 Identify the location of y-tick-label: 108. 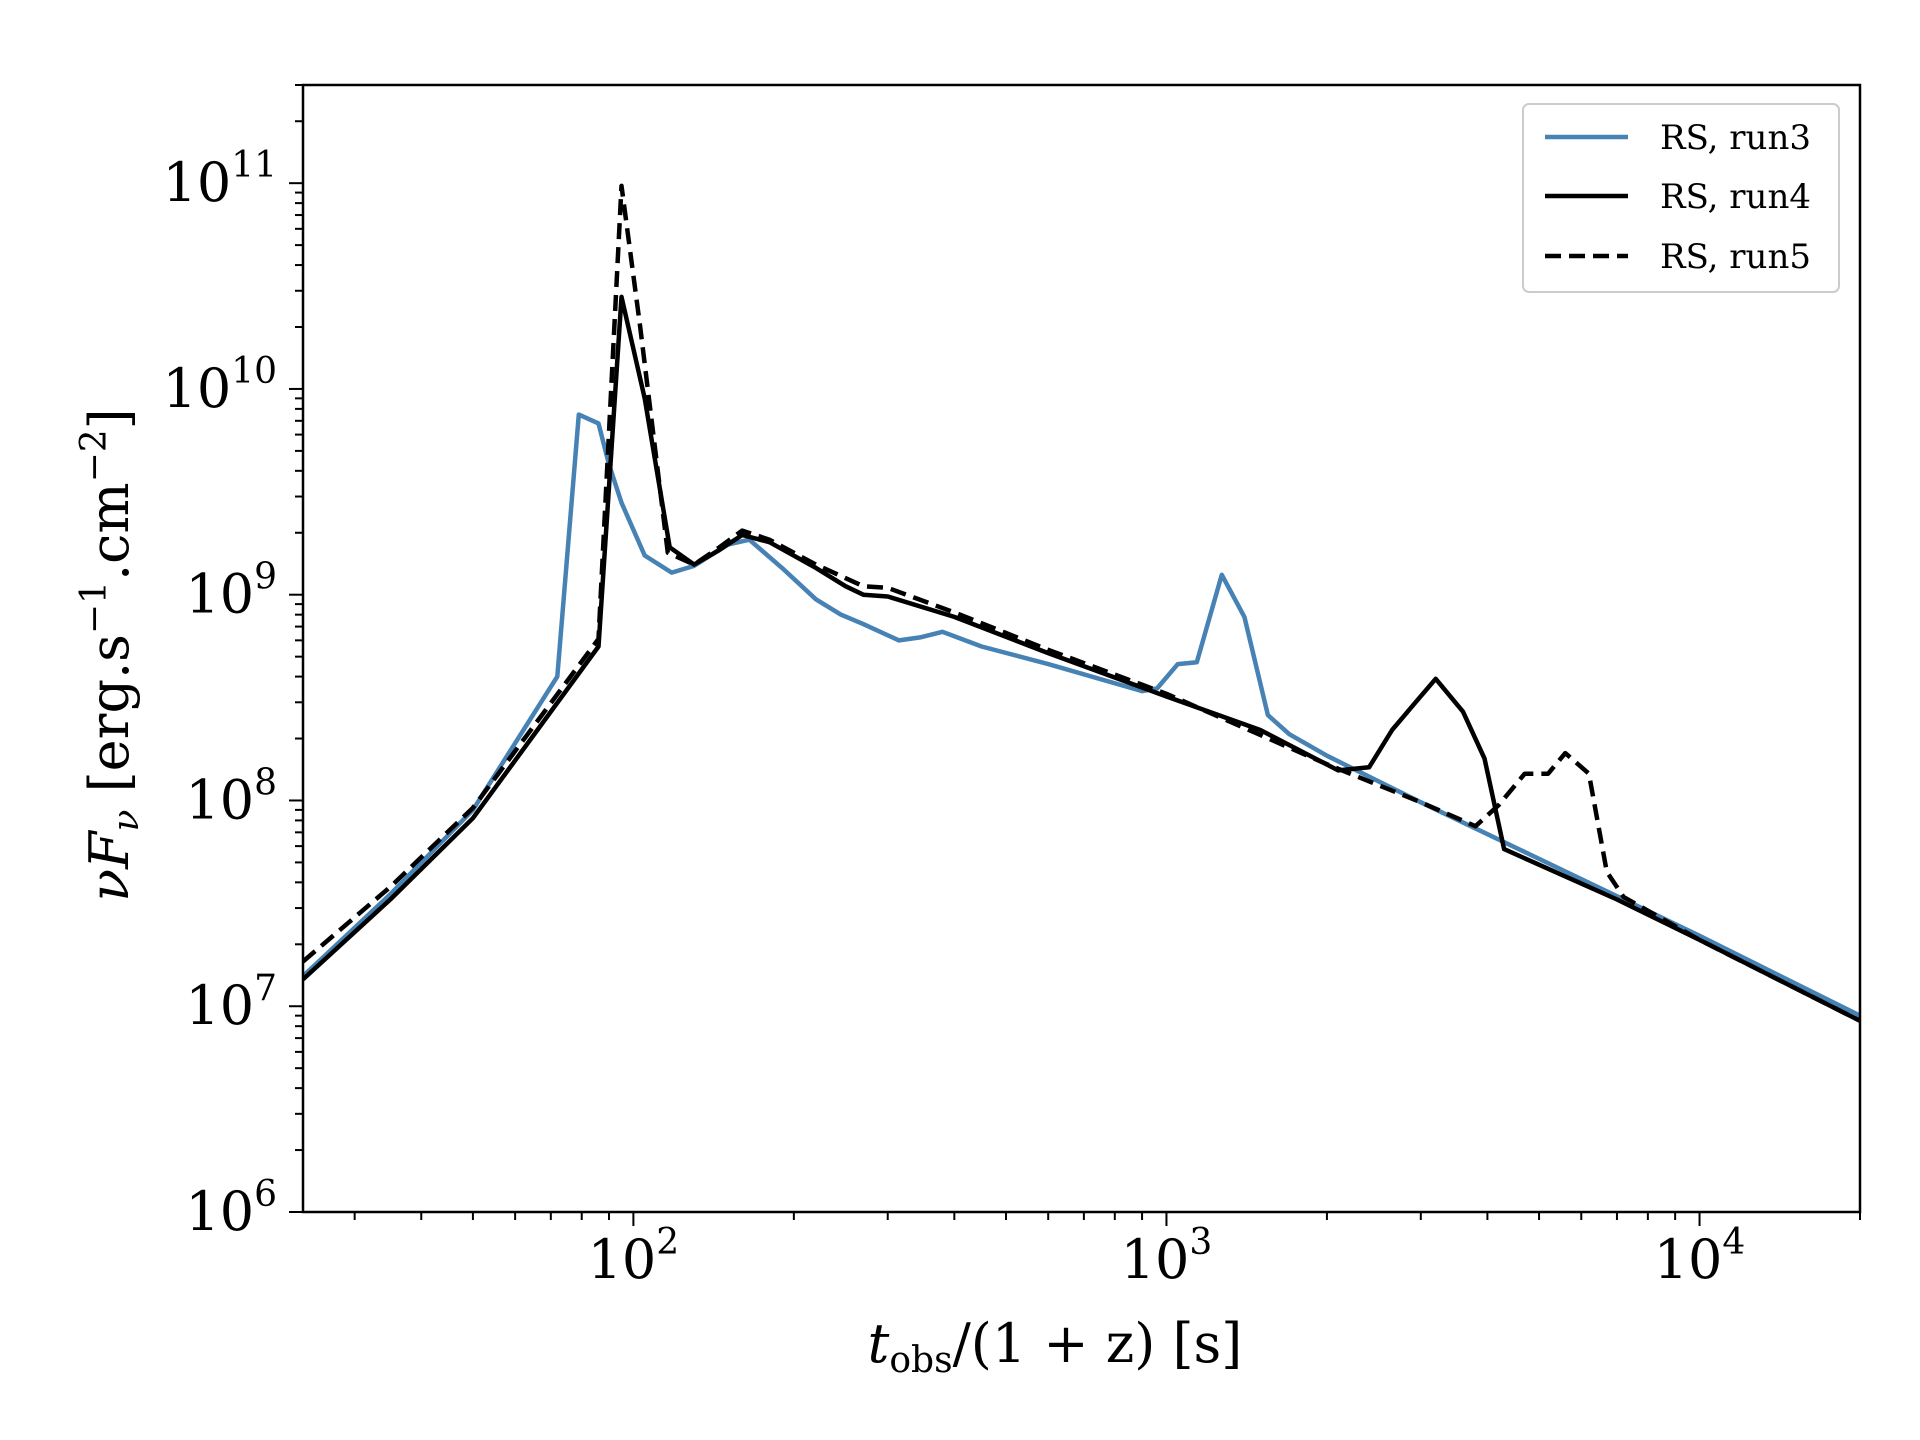
(231, 796).